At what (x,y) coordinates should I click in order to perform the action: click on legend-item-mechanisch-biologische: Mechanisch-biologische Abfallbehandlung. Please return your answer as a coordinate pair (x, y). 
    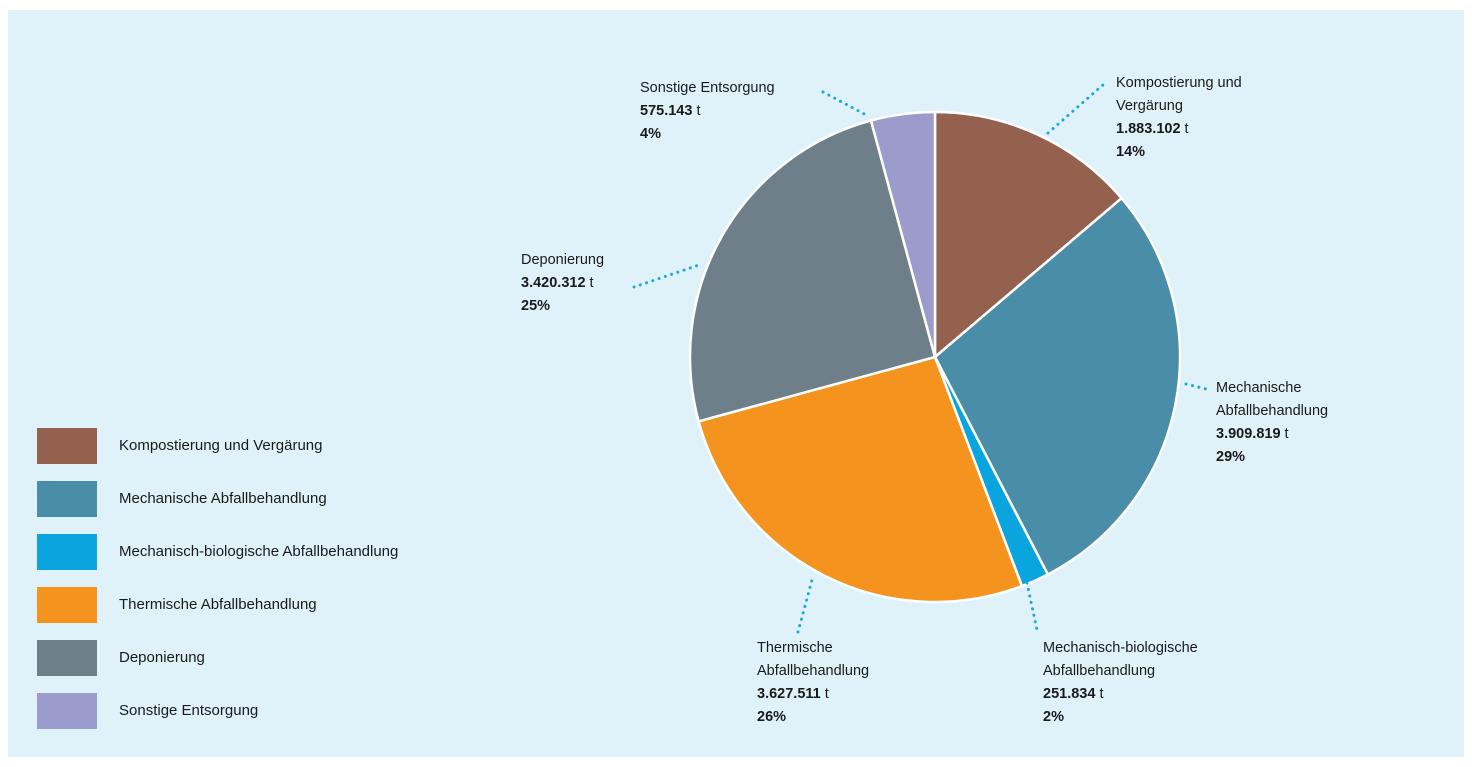
    Looking at the image, I should click on (257, 552).